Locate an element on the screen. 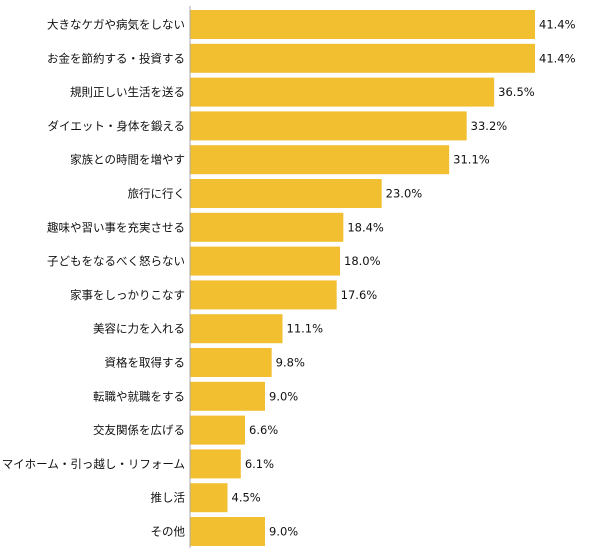 This screenshot has width=600, height=556. category-label-15: その他 is located at coordinates (168, 532).